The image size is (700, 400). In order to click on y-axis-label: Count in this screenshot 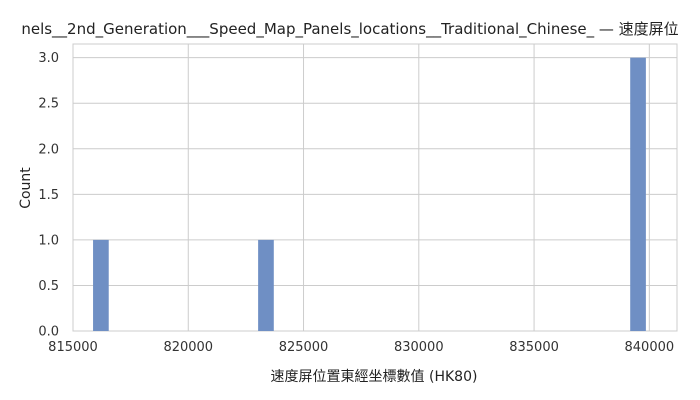, I will do `click(26, 188)`.